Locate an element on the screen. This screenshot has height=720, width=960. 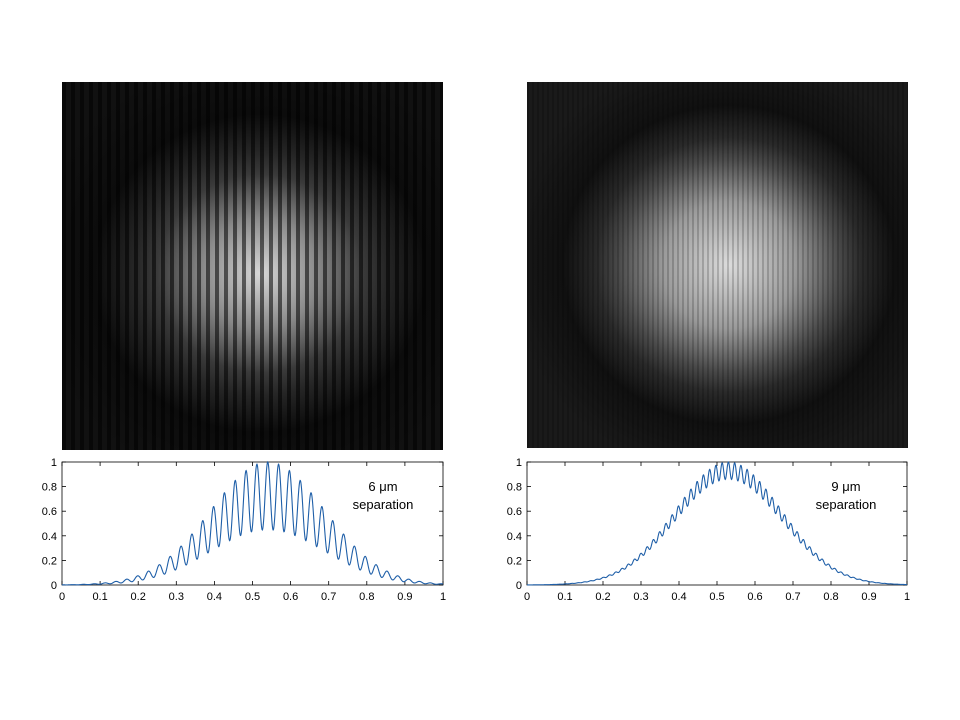
annotation-line1: 9 μm is located at coordinates (845, 486).